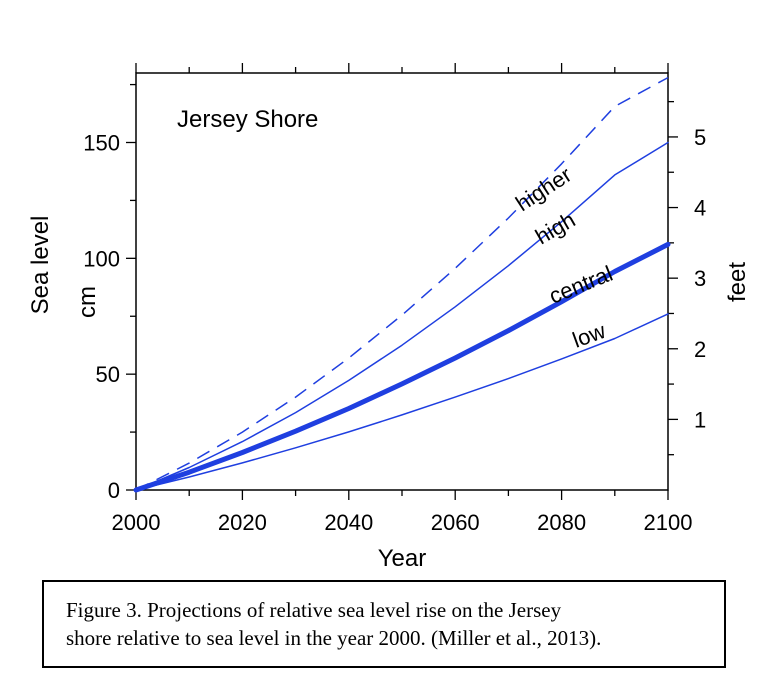 This screenshot has height=691, width=768. I want to click on y-axis-title-right: feet, so click(737, 282).